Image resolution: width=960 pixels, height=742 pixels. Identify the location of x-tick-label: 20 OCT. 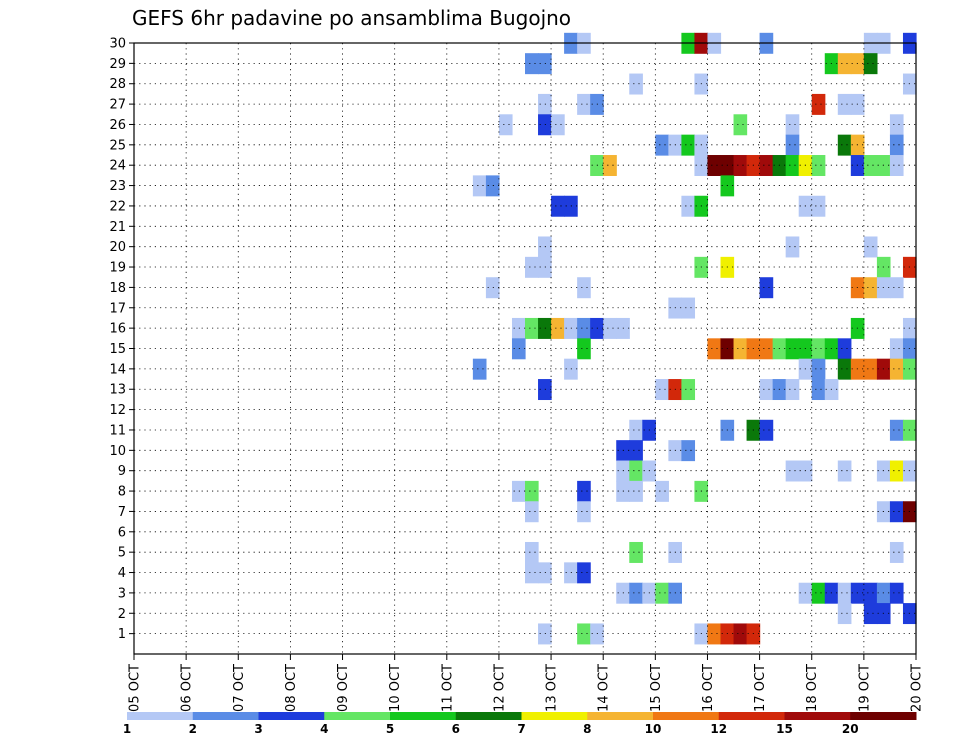
(917, 688).